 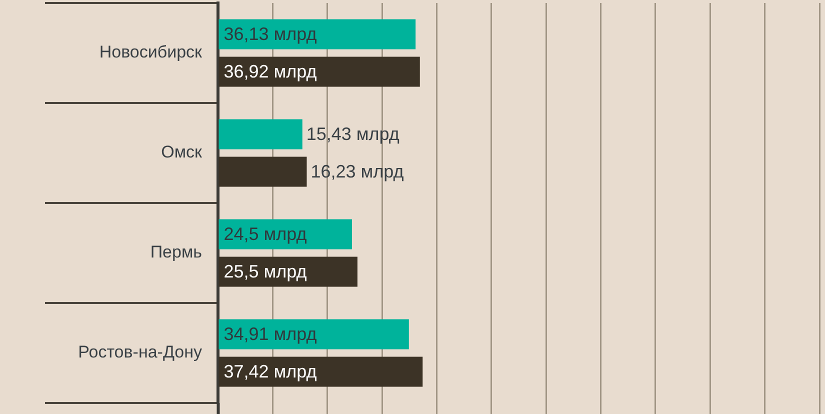 What do you see at coordinates (182, 152) in the screenshot?
I see `y-tick-label: Омск` at bounding box center [182, 152].